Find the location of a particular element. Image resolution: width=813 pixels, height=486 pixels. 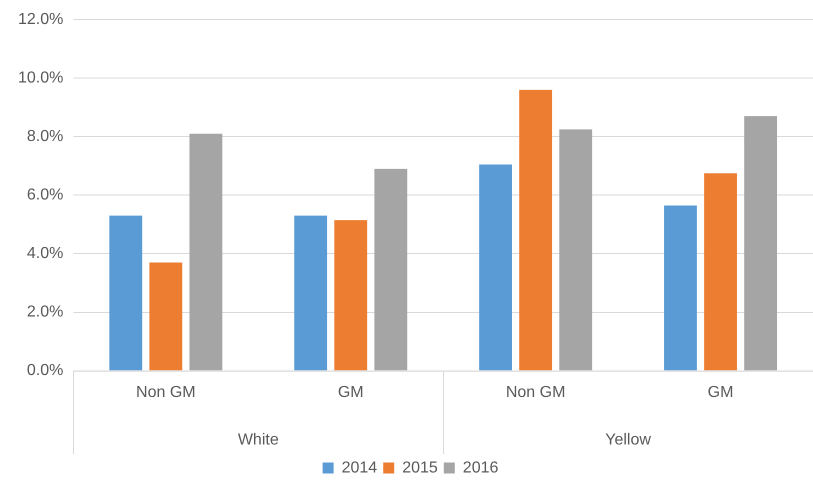

text: White is located at coordinates (258, 439).